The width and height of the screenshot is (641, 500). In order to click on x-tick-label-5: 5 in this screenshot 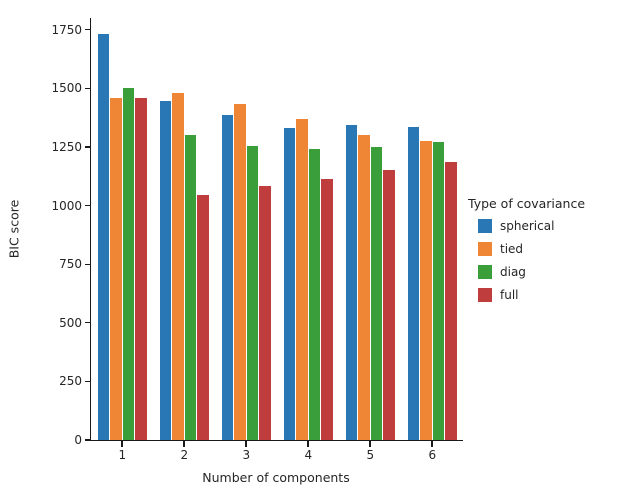, I will do `click(370, 455)`.